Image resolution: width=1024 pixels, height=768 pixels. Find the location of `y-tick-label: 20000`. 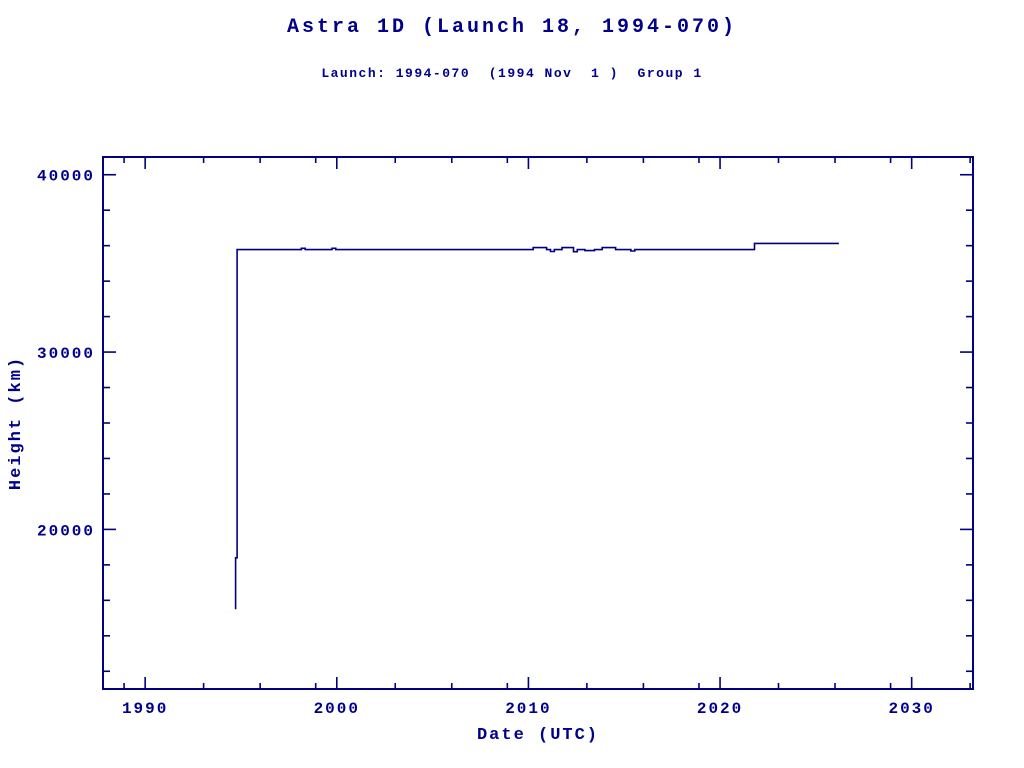

y-tick-label: 20000 is located at coordinates (66, 531).